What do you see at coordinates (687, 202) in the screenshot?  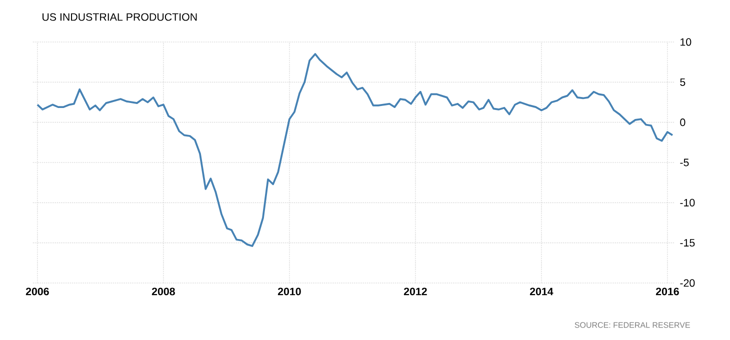 I see `y-tick-label: -10` at bounding box center [687, 202].